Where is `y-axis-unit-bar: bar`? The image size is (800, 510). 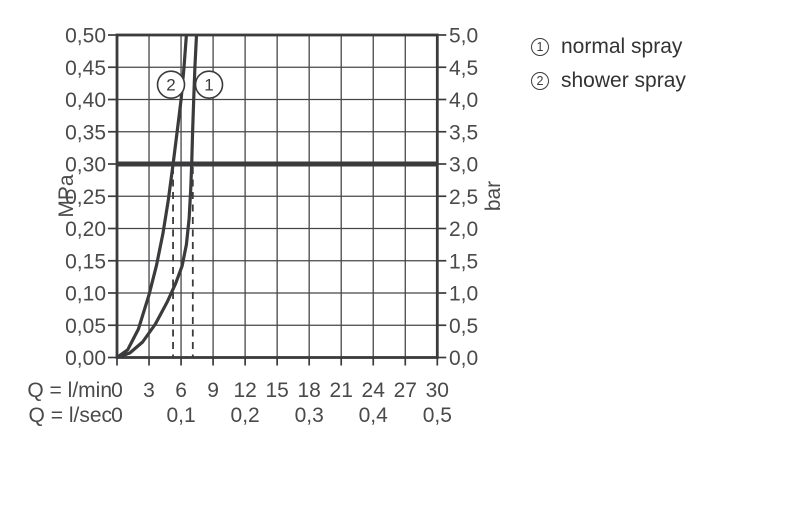 y-axis-unit-bar: bar is located at coordinates (493, 196).